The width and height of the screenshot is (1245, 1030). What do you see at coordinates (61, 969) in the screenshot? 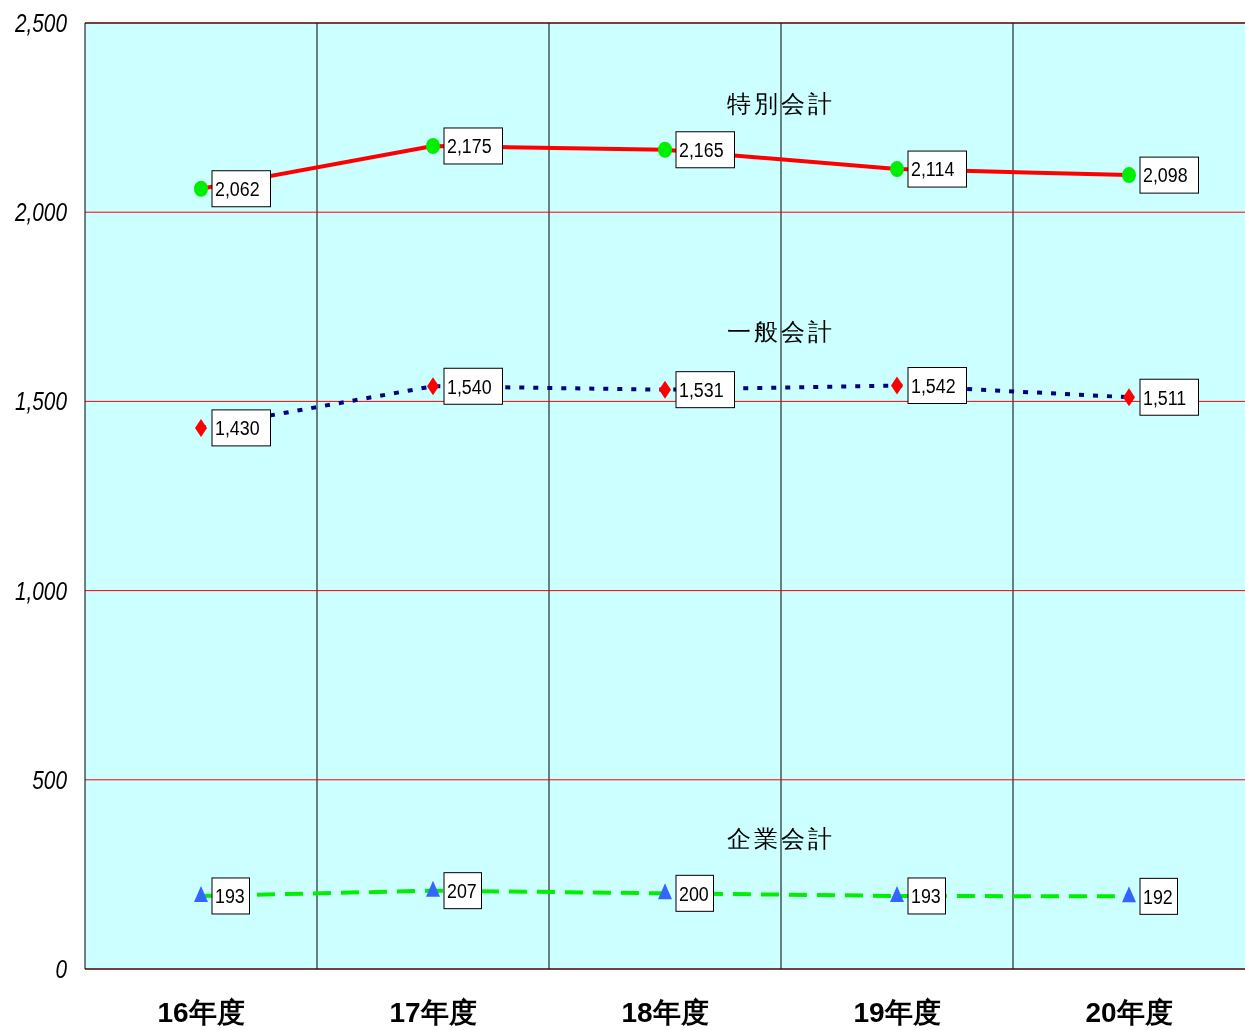
I see `y-tick-label: 0` at bounding box center [61, 969].